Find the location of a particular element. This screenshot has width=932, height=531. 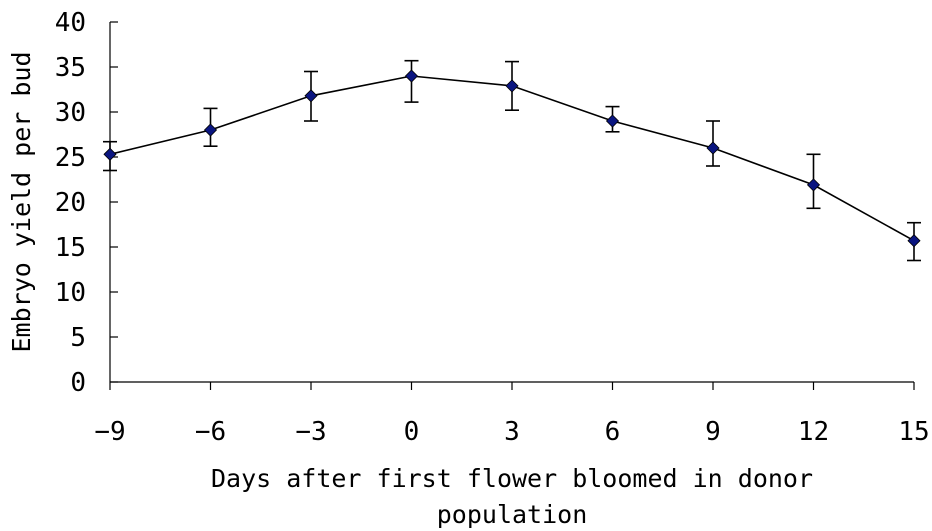

x-axis-ticks: −9 −6 −3 0 3 6 9 12 15 is located at coordinates (512, 414).